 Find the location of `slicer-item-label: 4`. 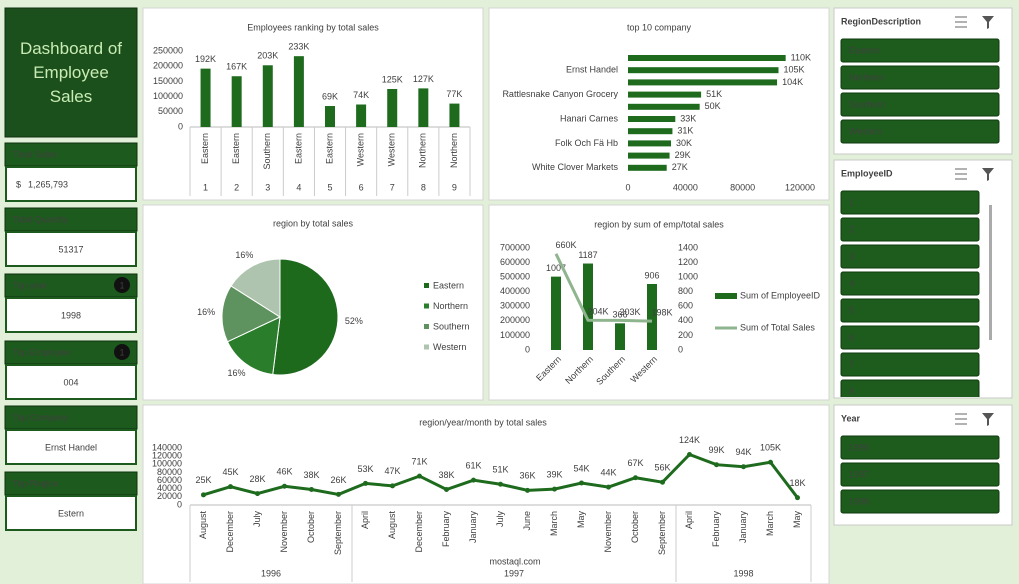

slicer-item-label: 4 is located at coordinates (851, 283).